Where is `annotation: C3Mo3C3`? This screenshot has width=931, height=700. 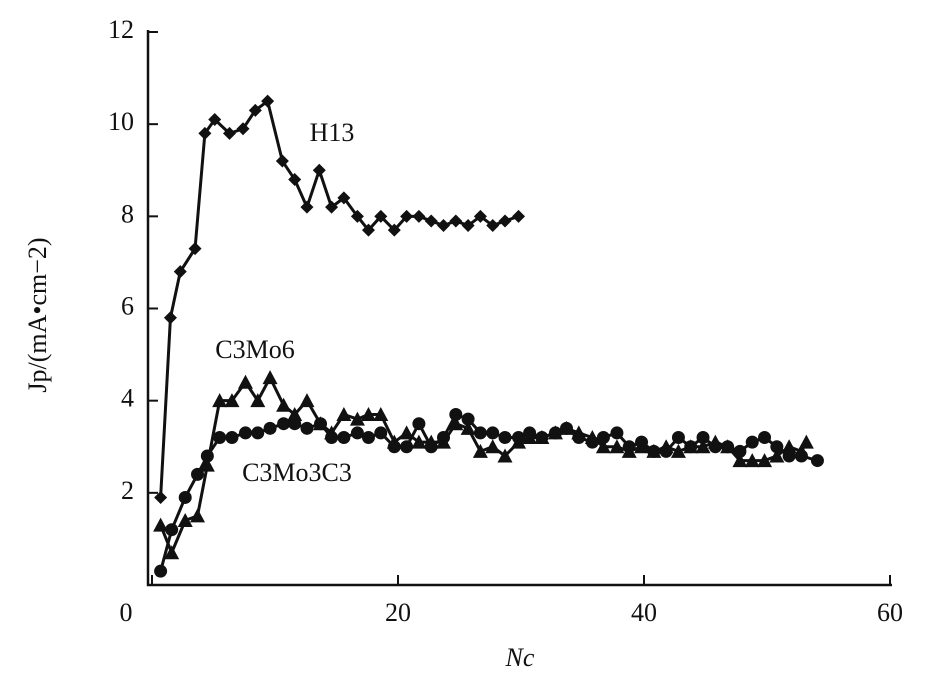
annotation: C3Mo3C3 is located at coordinates (297, 472).